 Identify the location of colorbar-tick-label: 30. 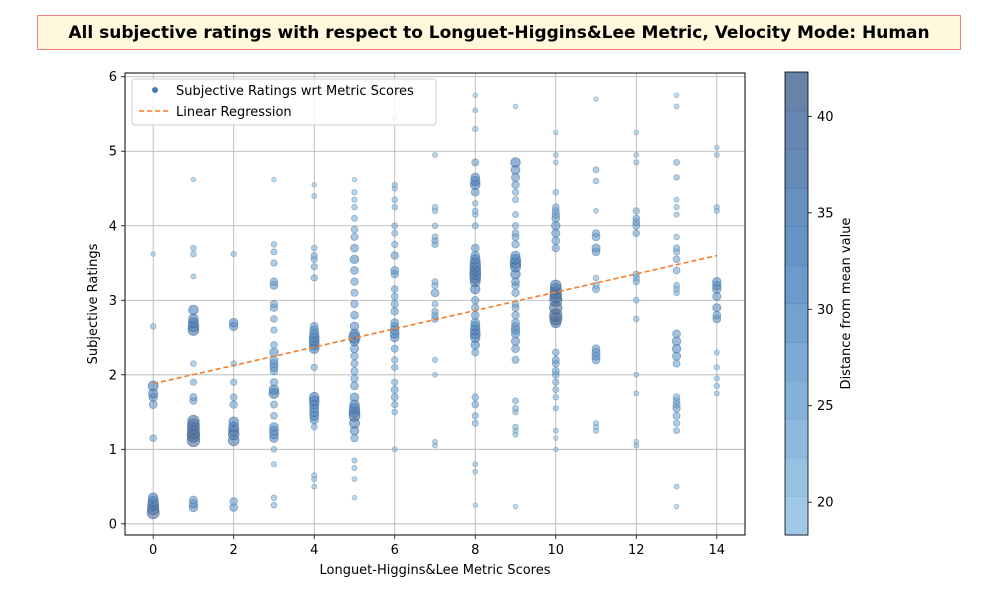
(825, 310).